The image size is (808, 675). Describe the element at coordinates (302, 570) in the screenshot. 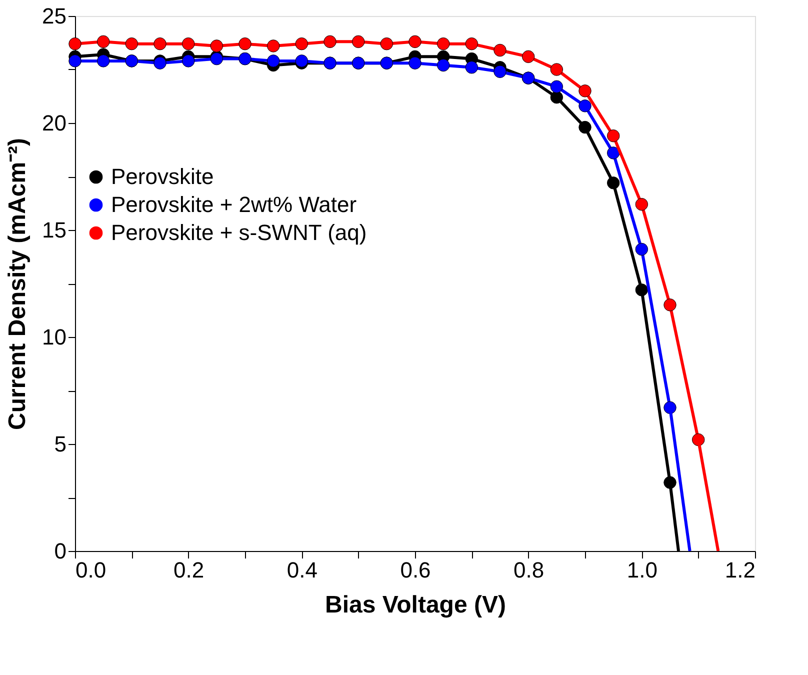

I see `x-tick-label: 0.4` at that location.